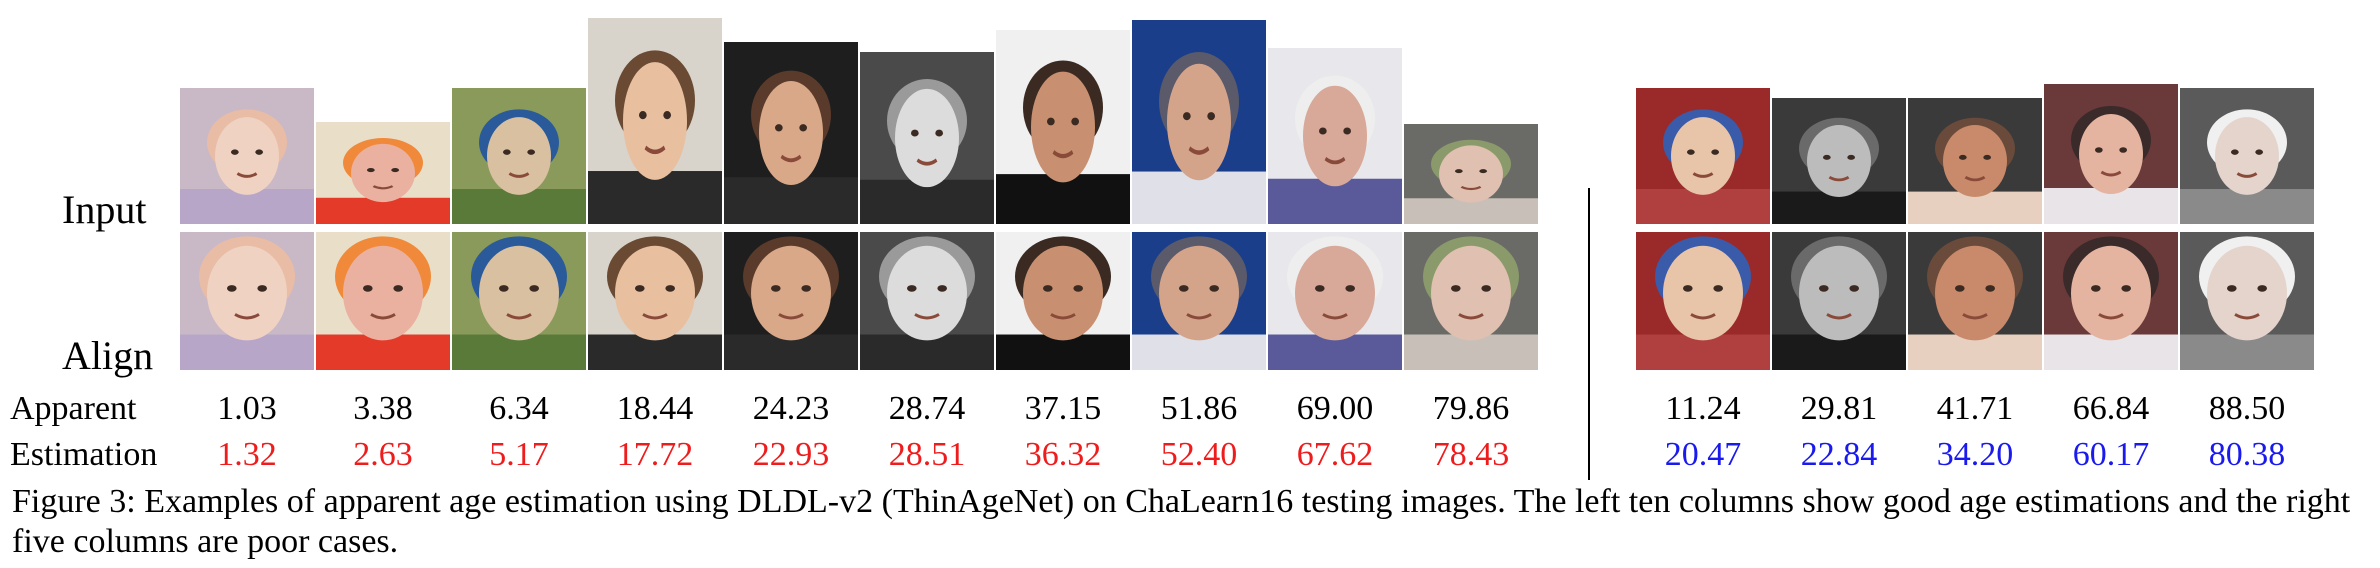  Describe the element at coordinates (383, 408) in the screenshot. I see `apparent-age-value: 3.38` at that location.